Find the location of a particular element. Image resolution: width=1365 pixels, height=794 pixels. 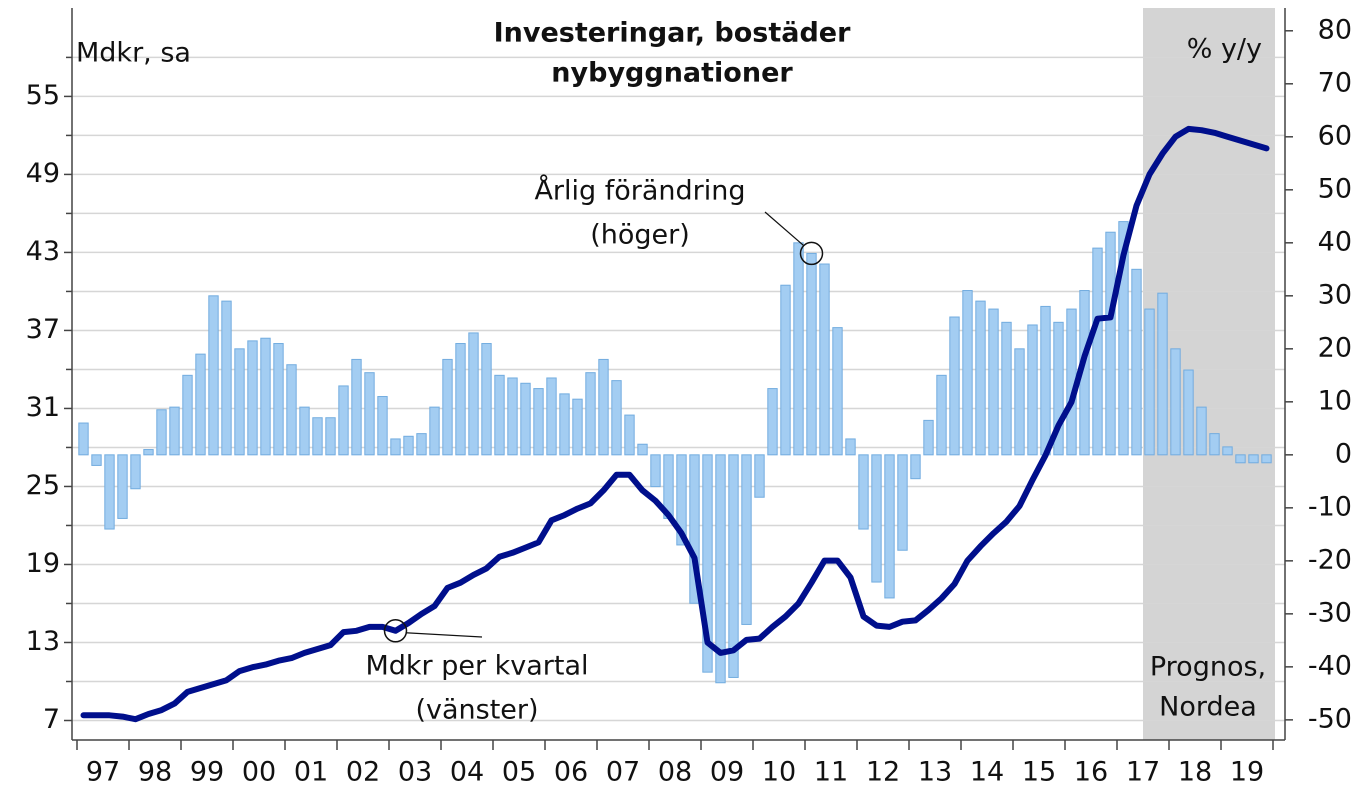

y2-tick-label: -20 is located at coordinates (1330, 559).